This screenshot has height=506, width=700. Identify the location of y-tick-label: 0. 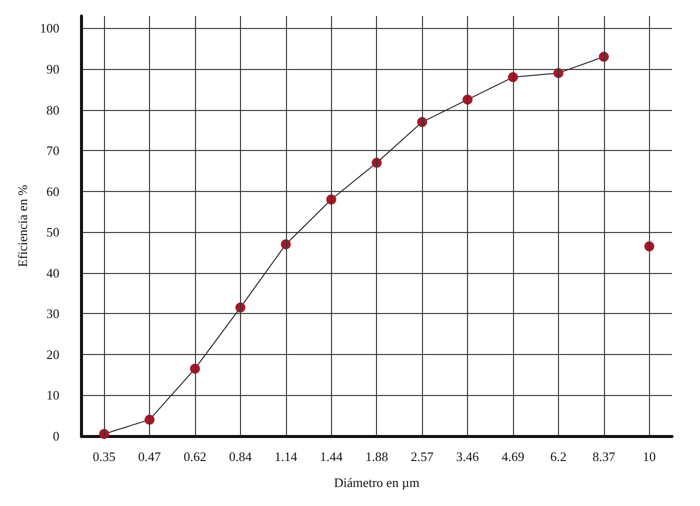
(56, 436).